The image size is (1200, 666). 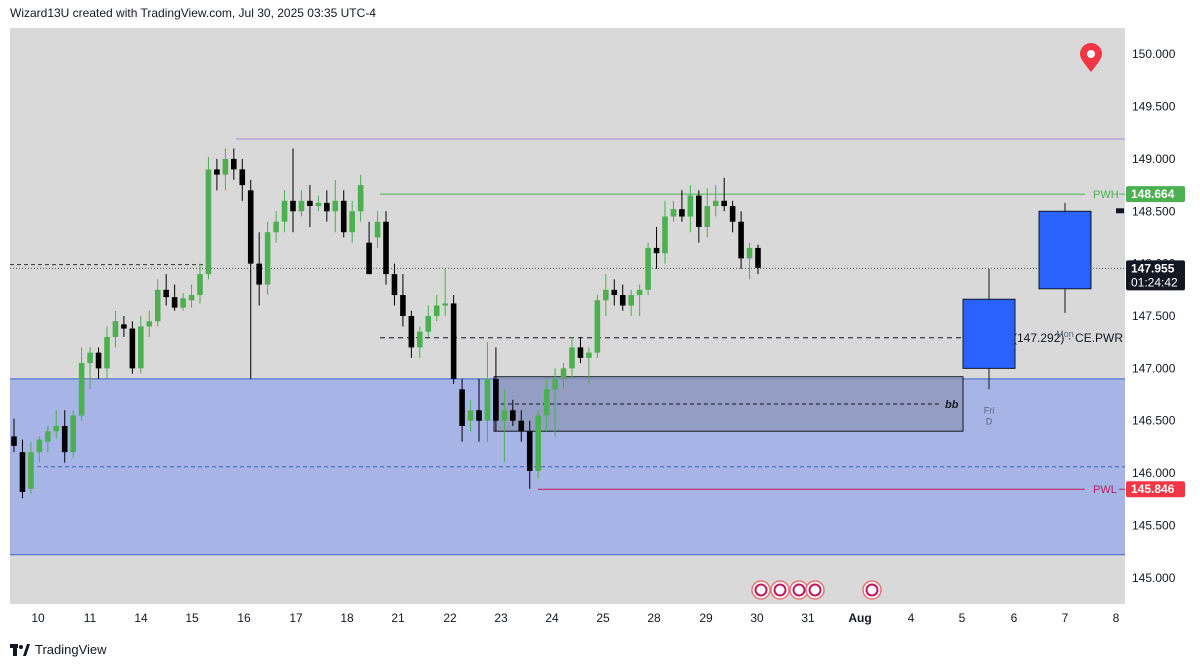 What do you see at coordinates (1014, 618) in the screenshot?
I see `date-tick-label: 6` at bounding box center [1014, 618].